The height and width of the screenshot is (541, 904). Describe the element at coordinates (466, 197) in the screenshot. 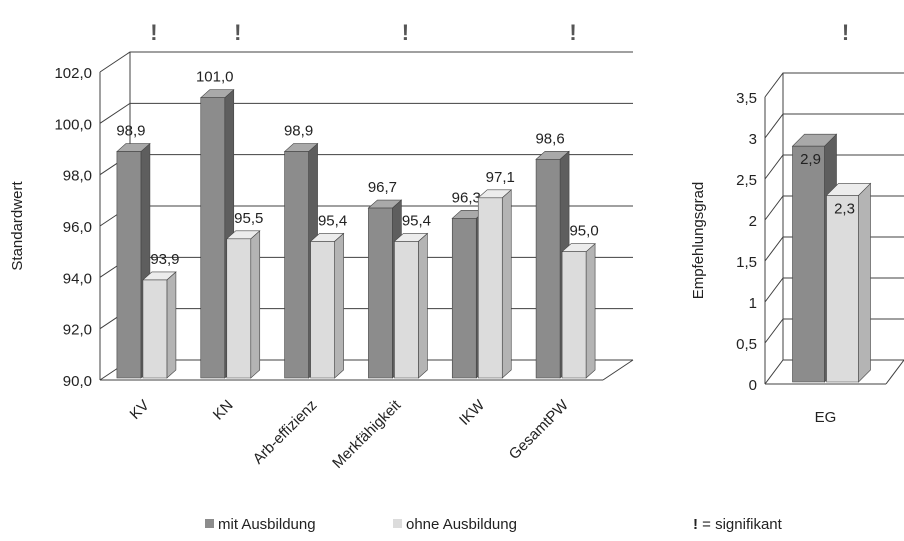

I see `data-label-mit: 96,3` at that location.